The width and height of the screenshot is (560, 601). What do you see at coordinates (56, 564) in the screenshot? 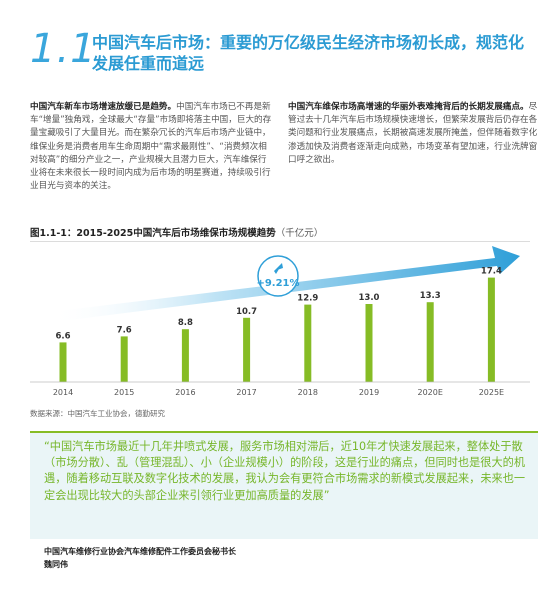
I see `attribution-name: 魏同伟` at bounding box center [56, 564].